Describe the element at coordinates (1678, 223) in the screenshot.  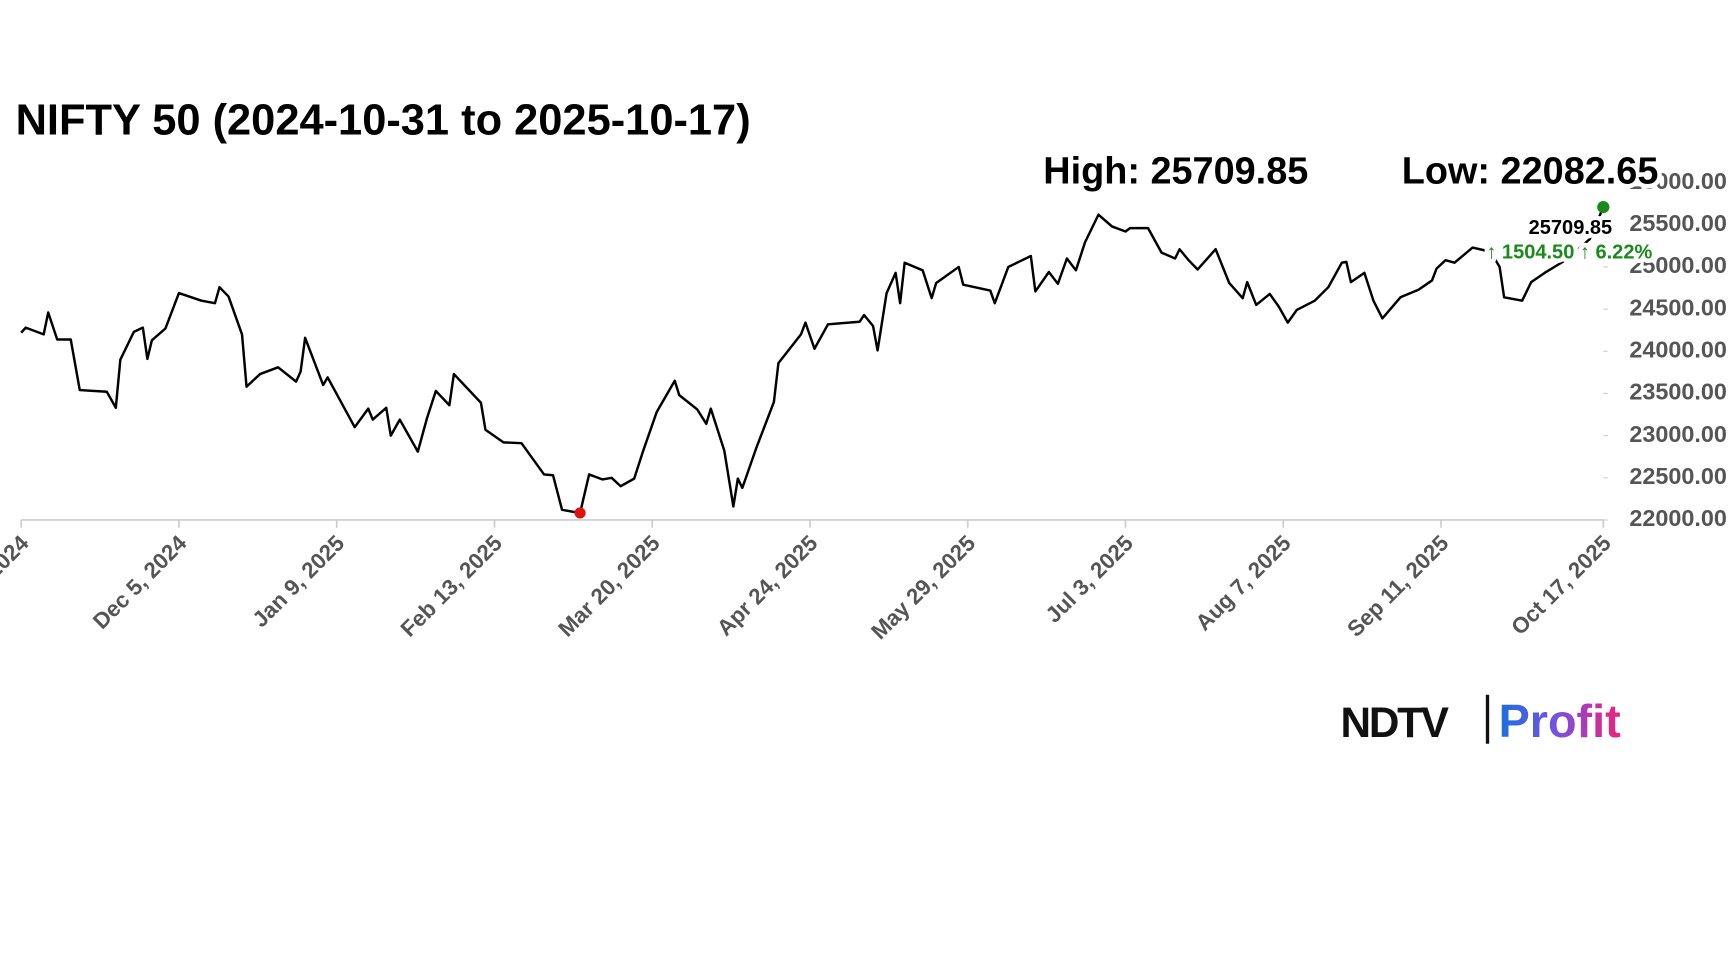
I see `y-tick-label: 25500.00` at that location.